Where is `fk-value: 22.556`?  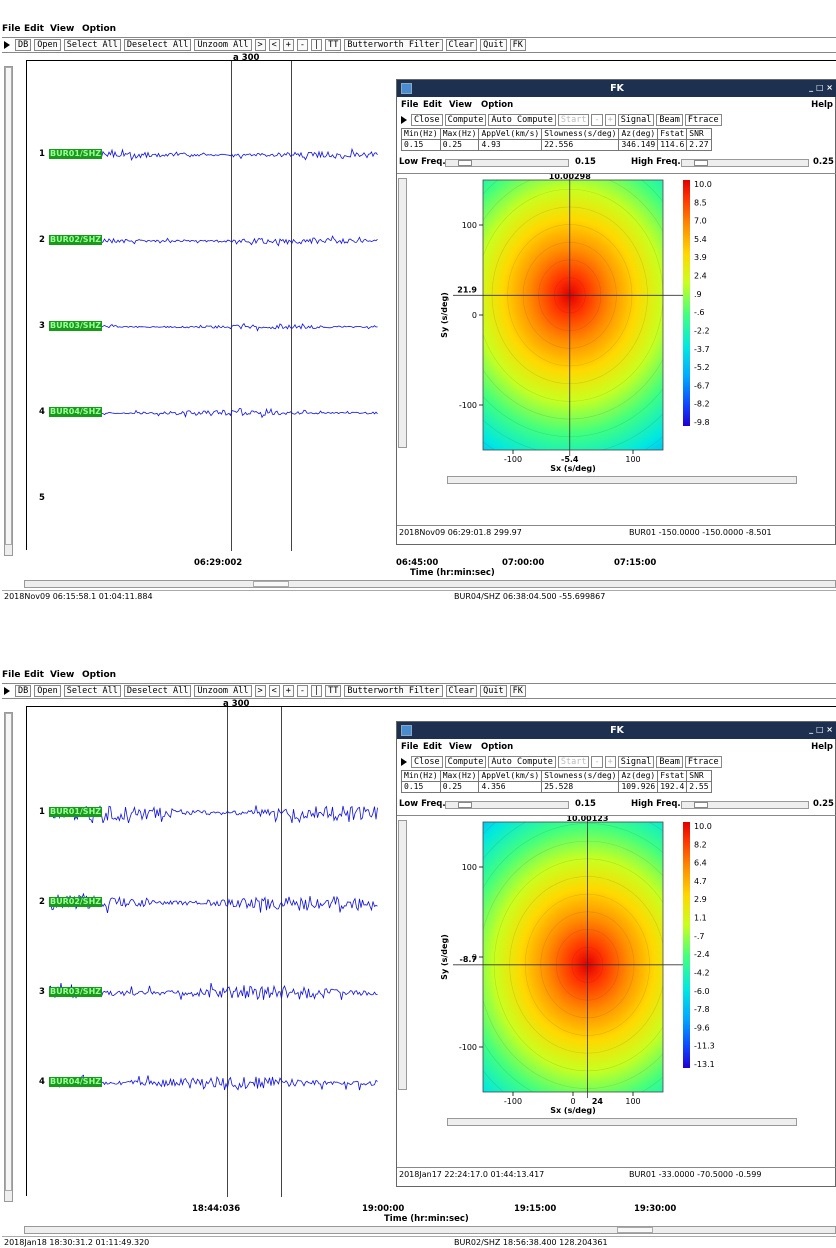
fk-value: 22.556 is located at coordinates (580, 145).